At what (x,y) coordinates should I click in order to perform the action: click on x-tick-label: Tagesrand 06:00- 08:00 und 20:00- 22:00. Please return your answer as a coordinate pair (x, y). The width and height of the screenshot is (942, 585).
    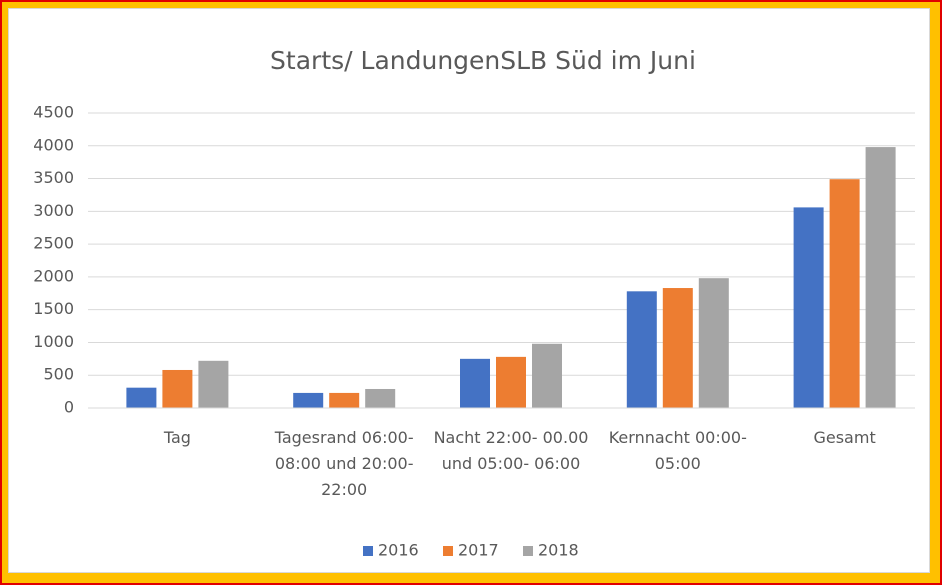
    Looking at the image, I should click on (344, 463).